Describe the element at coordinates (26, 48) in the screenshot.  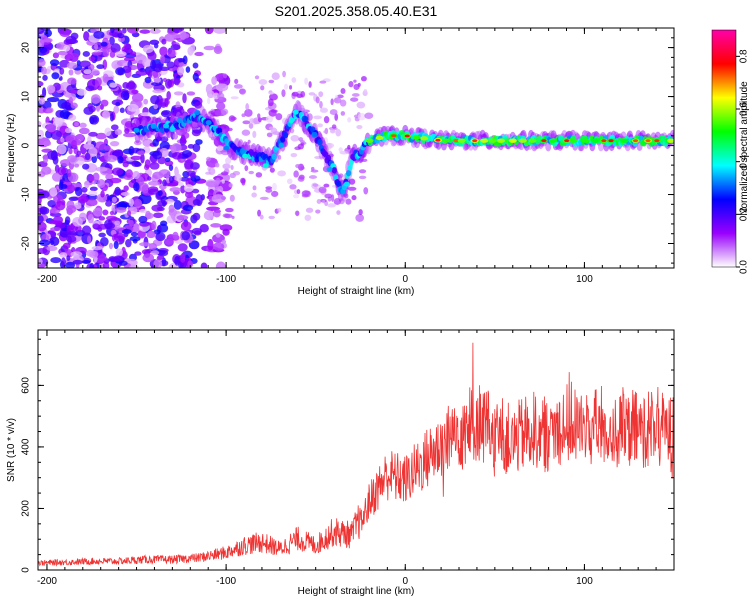
I see `heatmap-ytick-label: 20` at that location.